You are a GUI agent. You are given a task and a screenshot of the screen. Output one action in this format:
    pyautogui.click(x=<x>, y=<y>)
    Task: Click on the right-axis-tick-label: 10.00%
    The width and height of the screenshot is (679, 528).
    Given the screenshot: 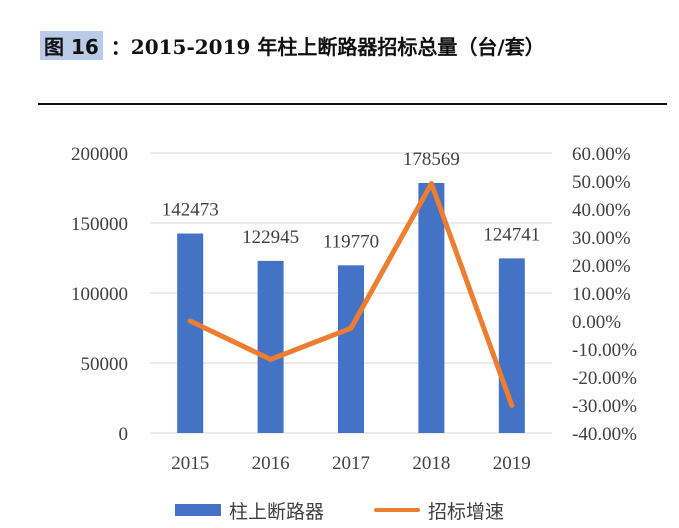 What is the action you would take?
    pyautogui.click(x=601, y=294)
    